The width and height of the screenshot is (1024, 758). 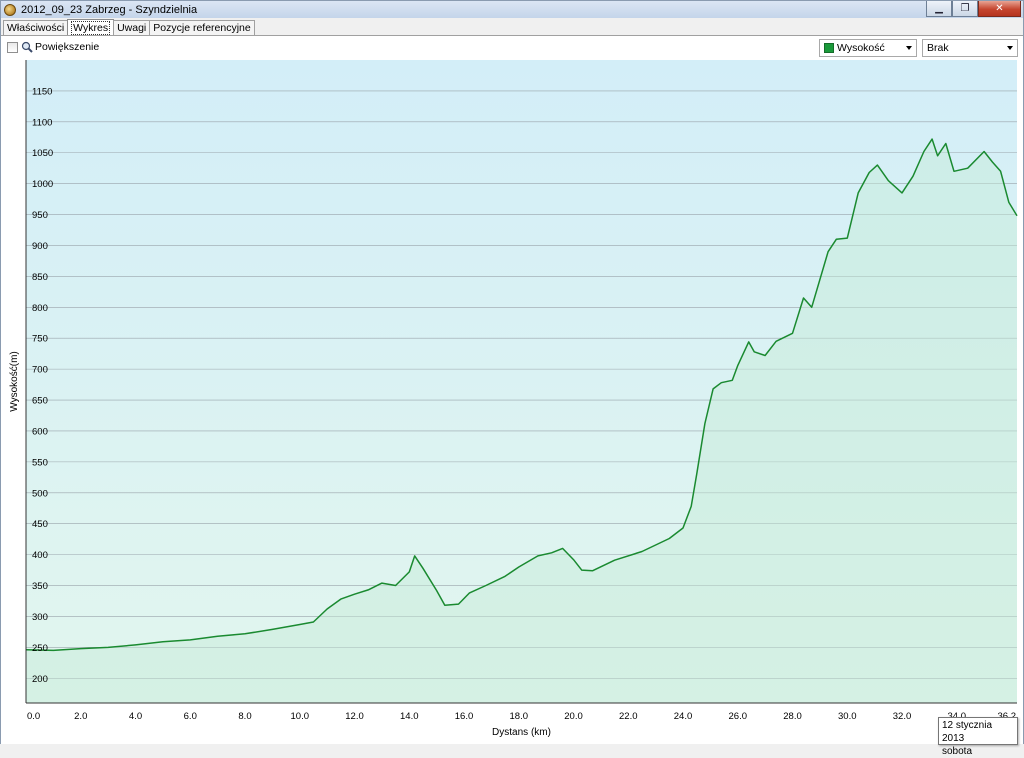 What do you see at coordinates (27, 47) in the screenshot?
I see `magnifier-icon` at bounding box center [27, 47].